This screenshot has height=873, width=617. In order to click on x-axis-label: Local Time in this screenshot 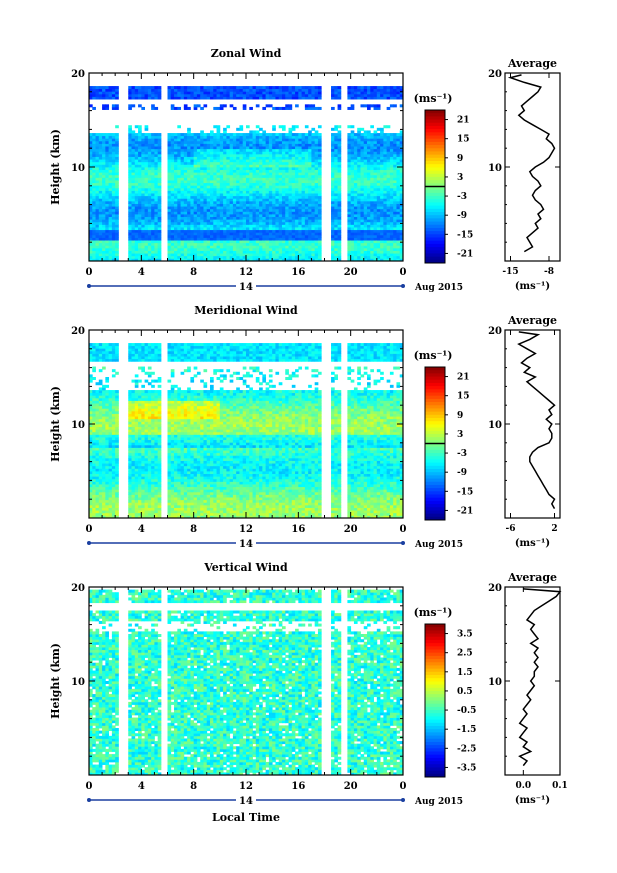, I will do `click(246, 817)`.